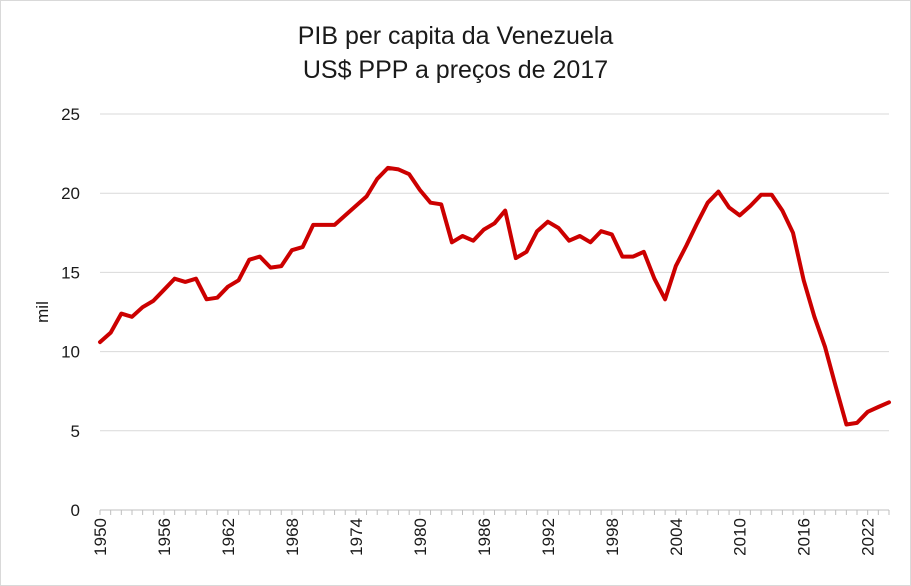 The image size is (911, 586). What do you see at coordinates (75, 510) in the screenshot?
I see `y-tick-label: 0` at bounding box center [75, 510].